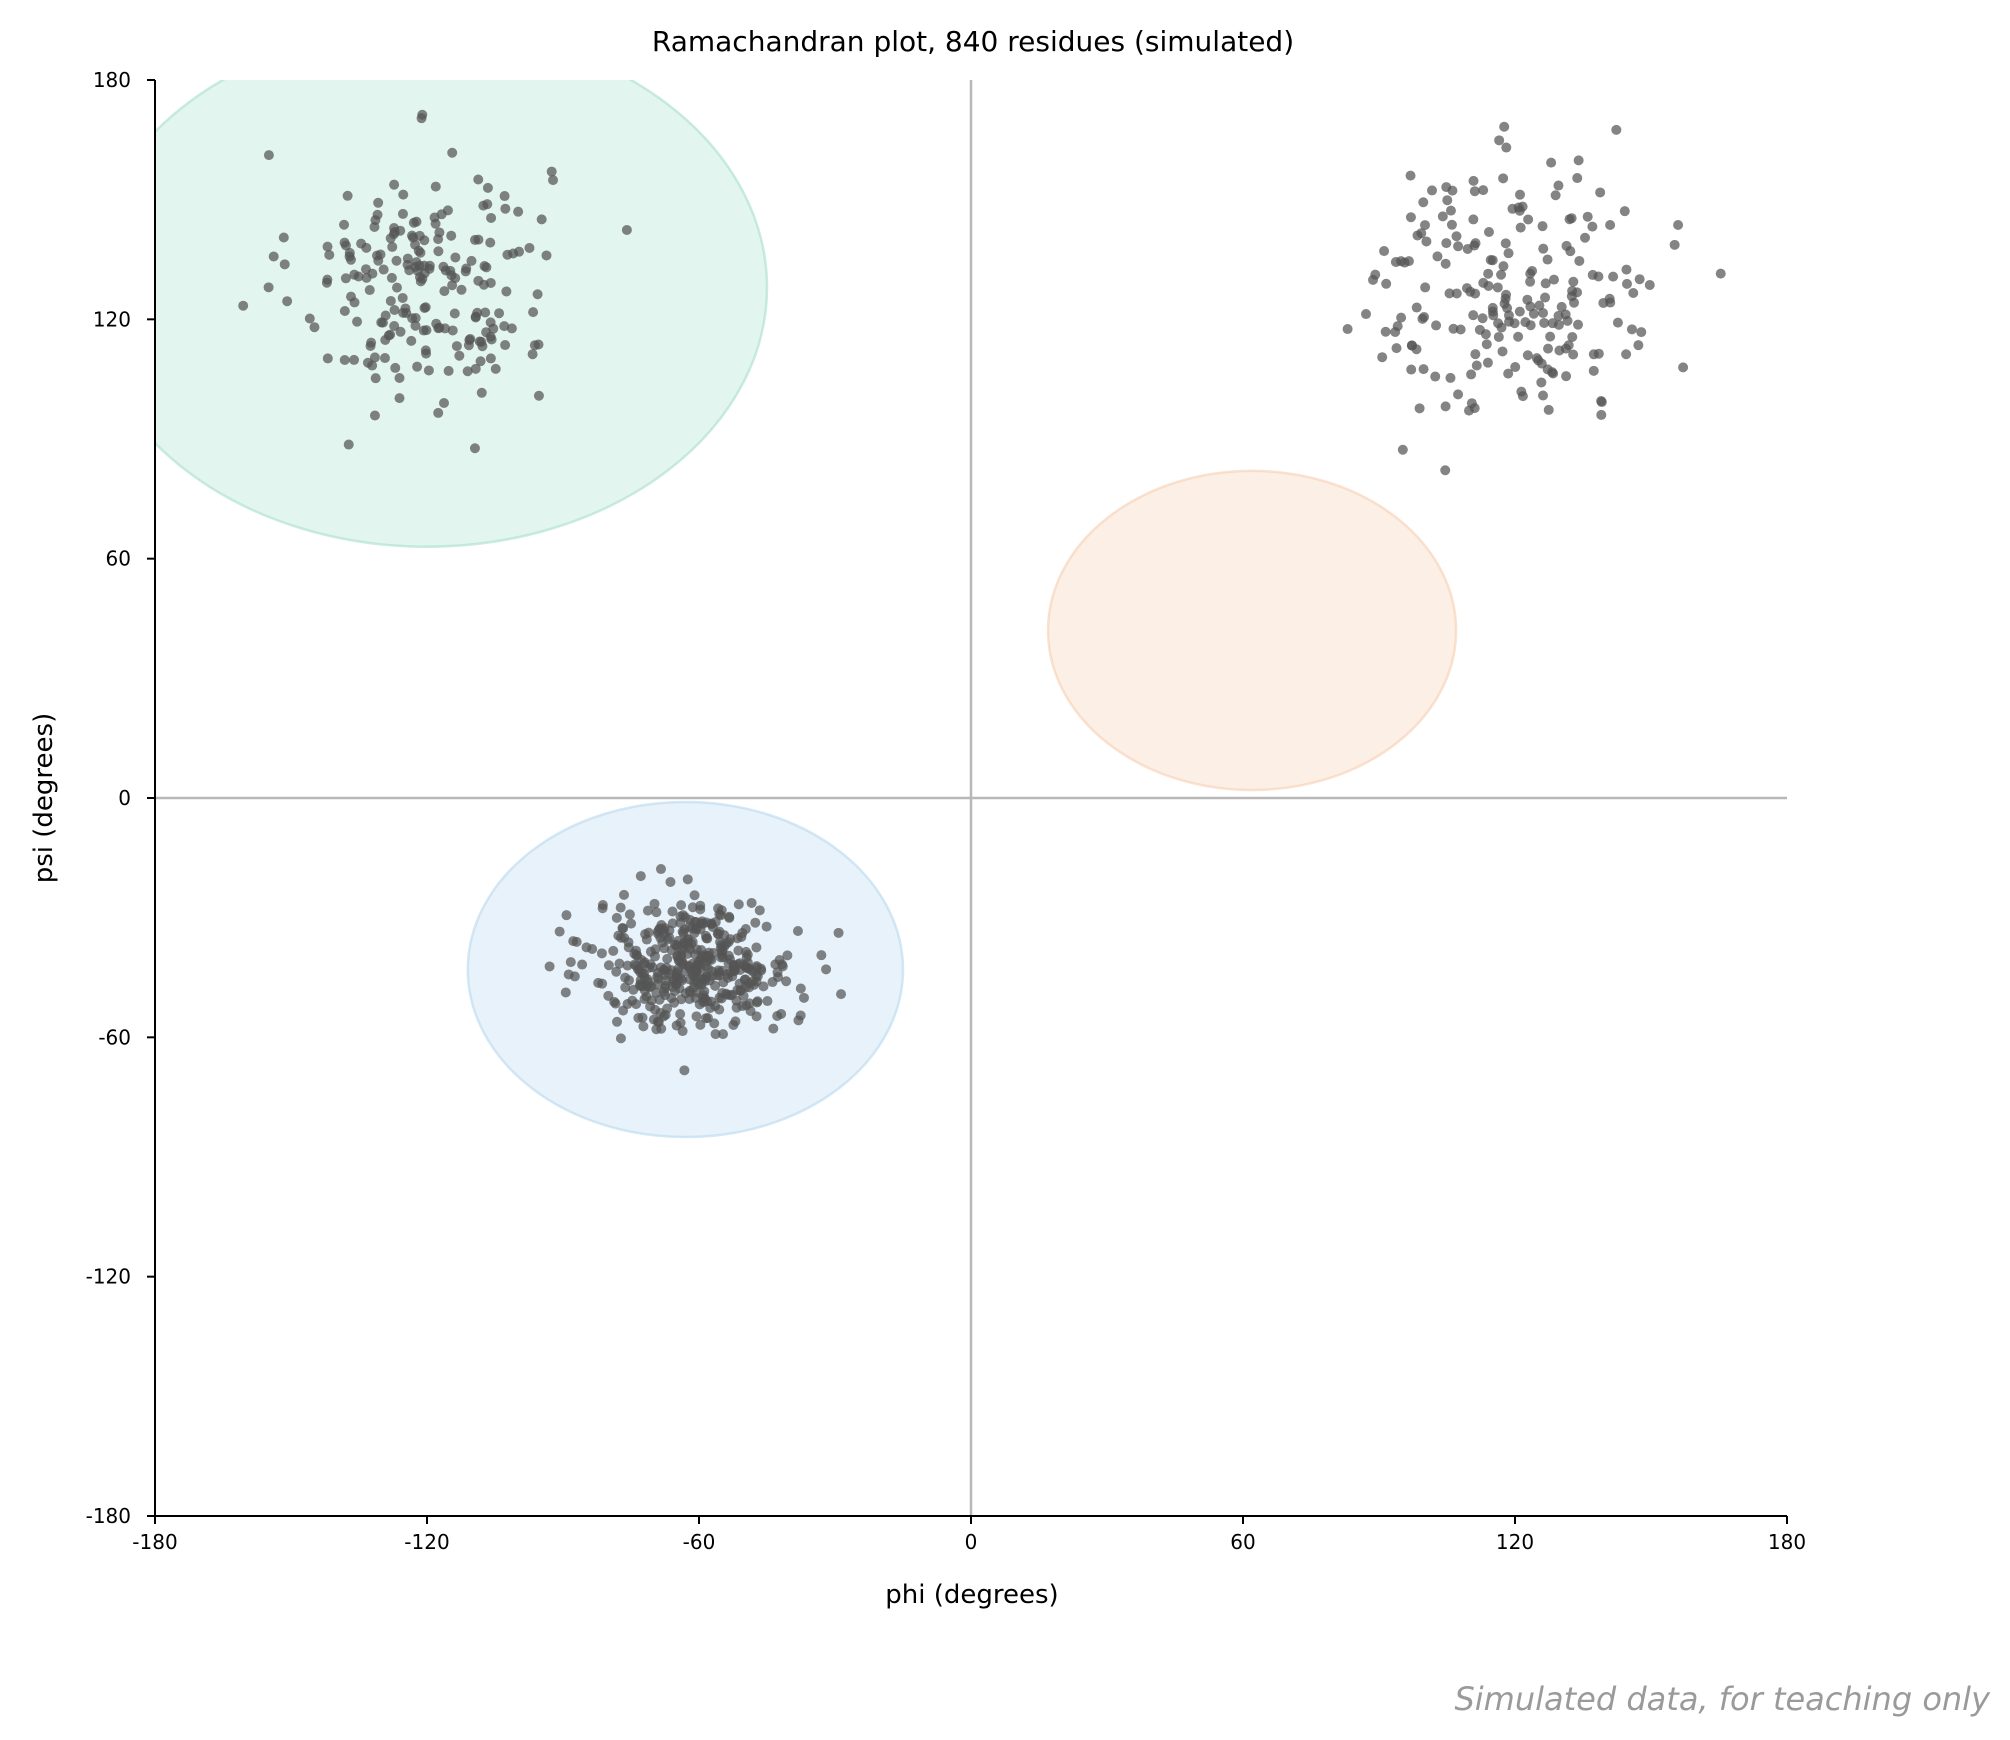  I want to click on x-tick-label: -180, so click(154, 1542).